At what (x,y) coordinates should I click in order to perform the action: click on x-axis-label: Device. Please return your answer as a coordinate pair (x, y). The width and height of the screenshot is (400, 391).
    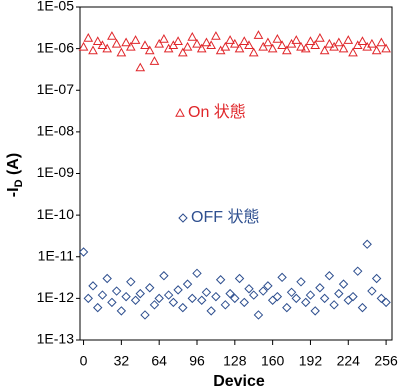
    Looking at the image, I should click on (239, 381).